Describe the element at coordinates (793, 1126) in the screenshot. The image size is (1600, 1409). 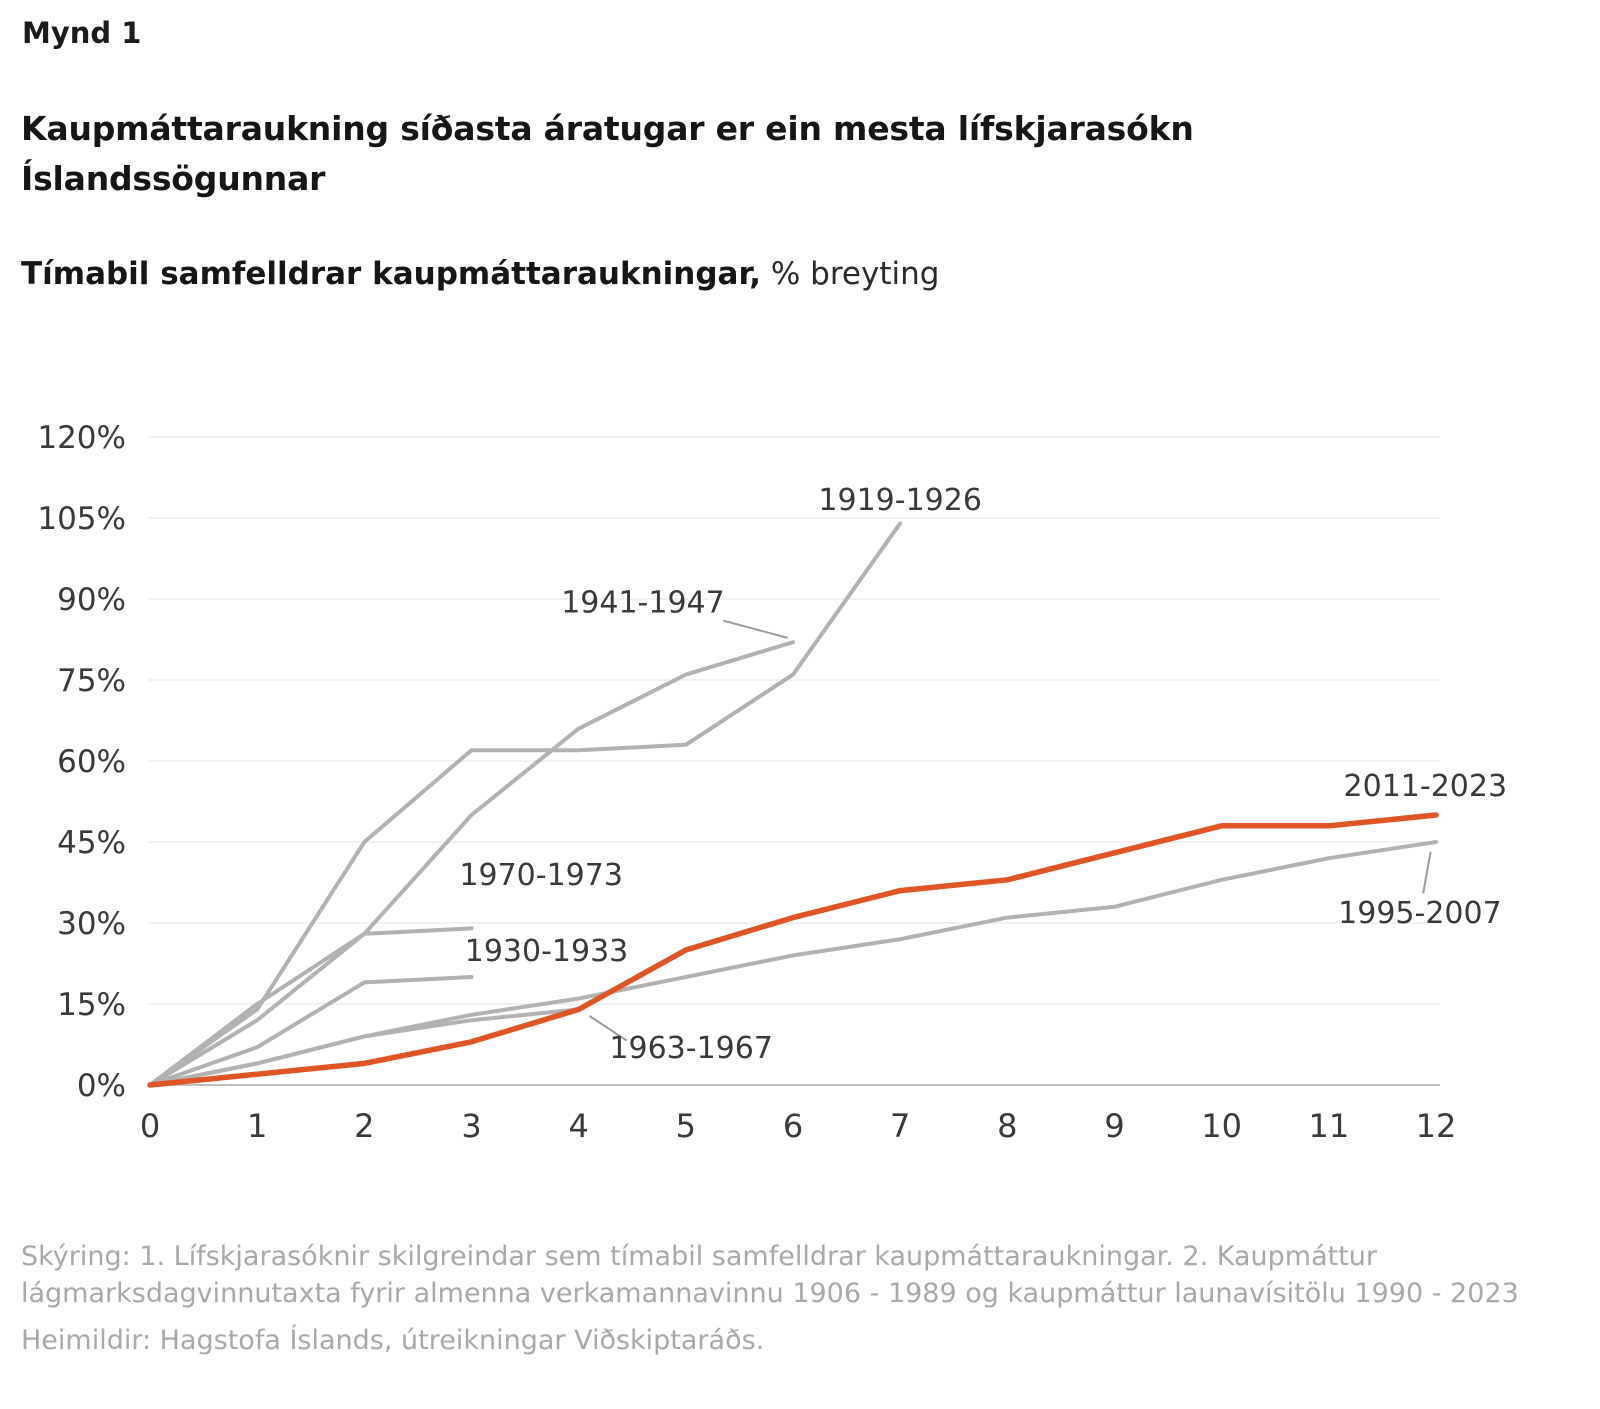
I see `x-tick-label: 6` at that location.